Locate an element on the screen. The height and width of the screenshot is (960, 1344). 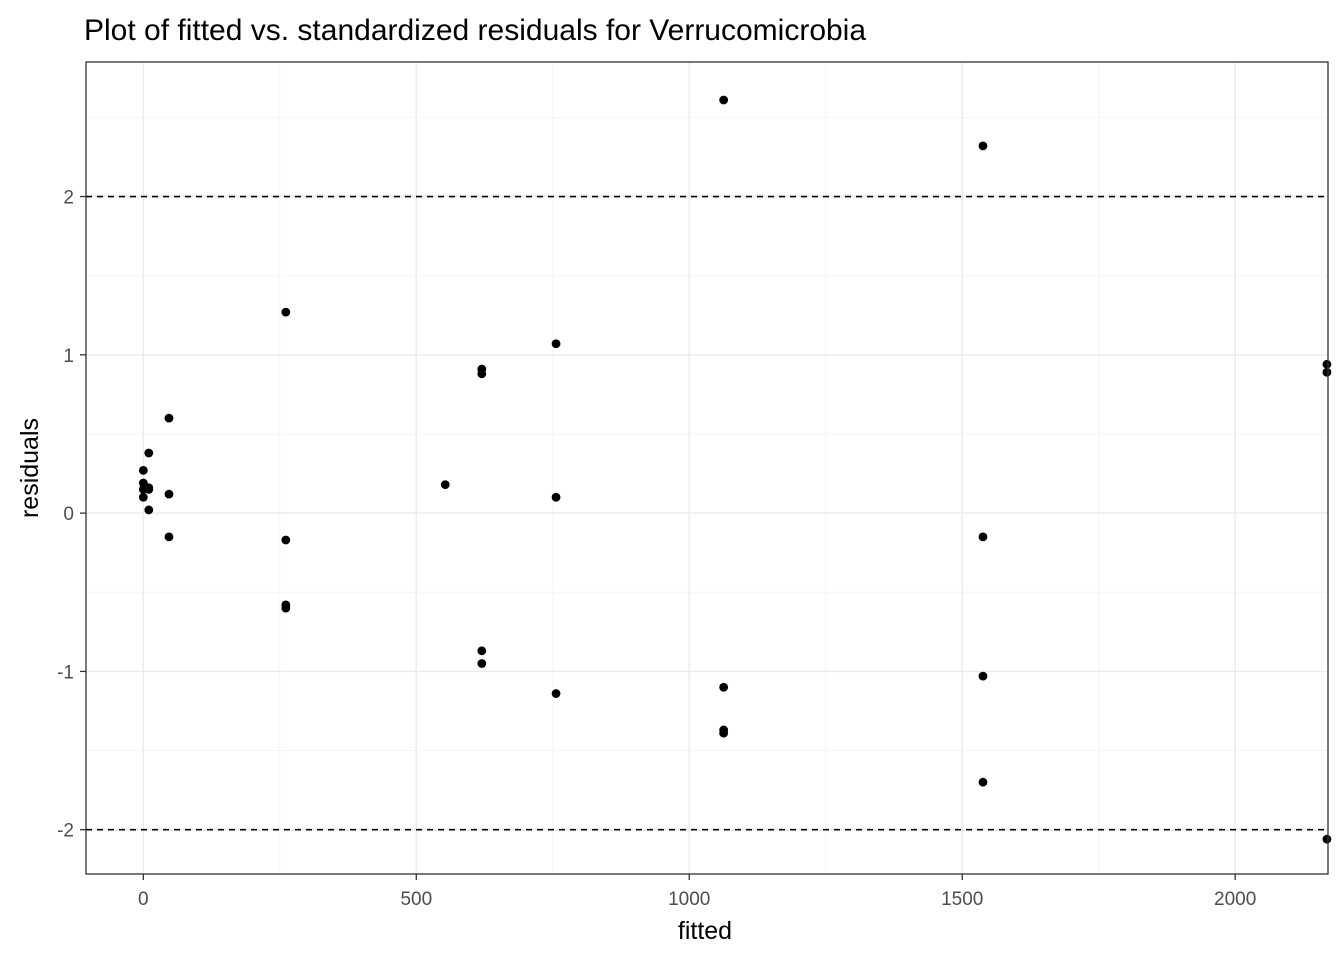
y-axis: -2 -1 0 1 2 is located at coordinates (71, 515).